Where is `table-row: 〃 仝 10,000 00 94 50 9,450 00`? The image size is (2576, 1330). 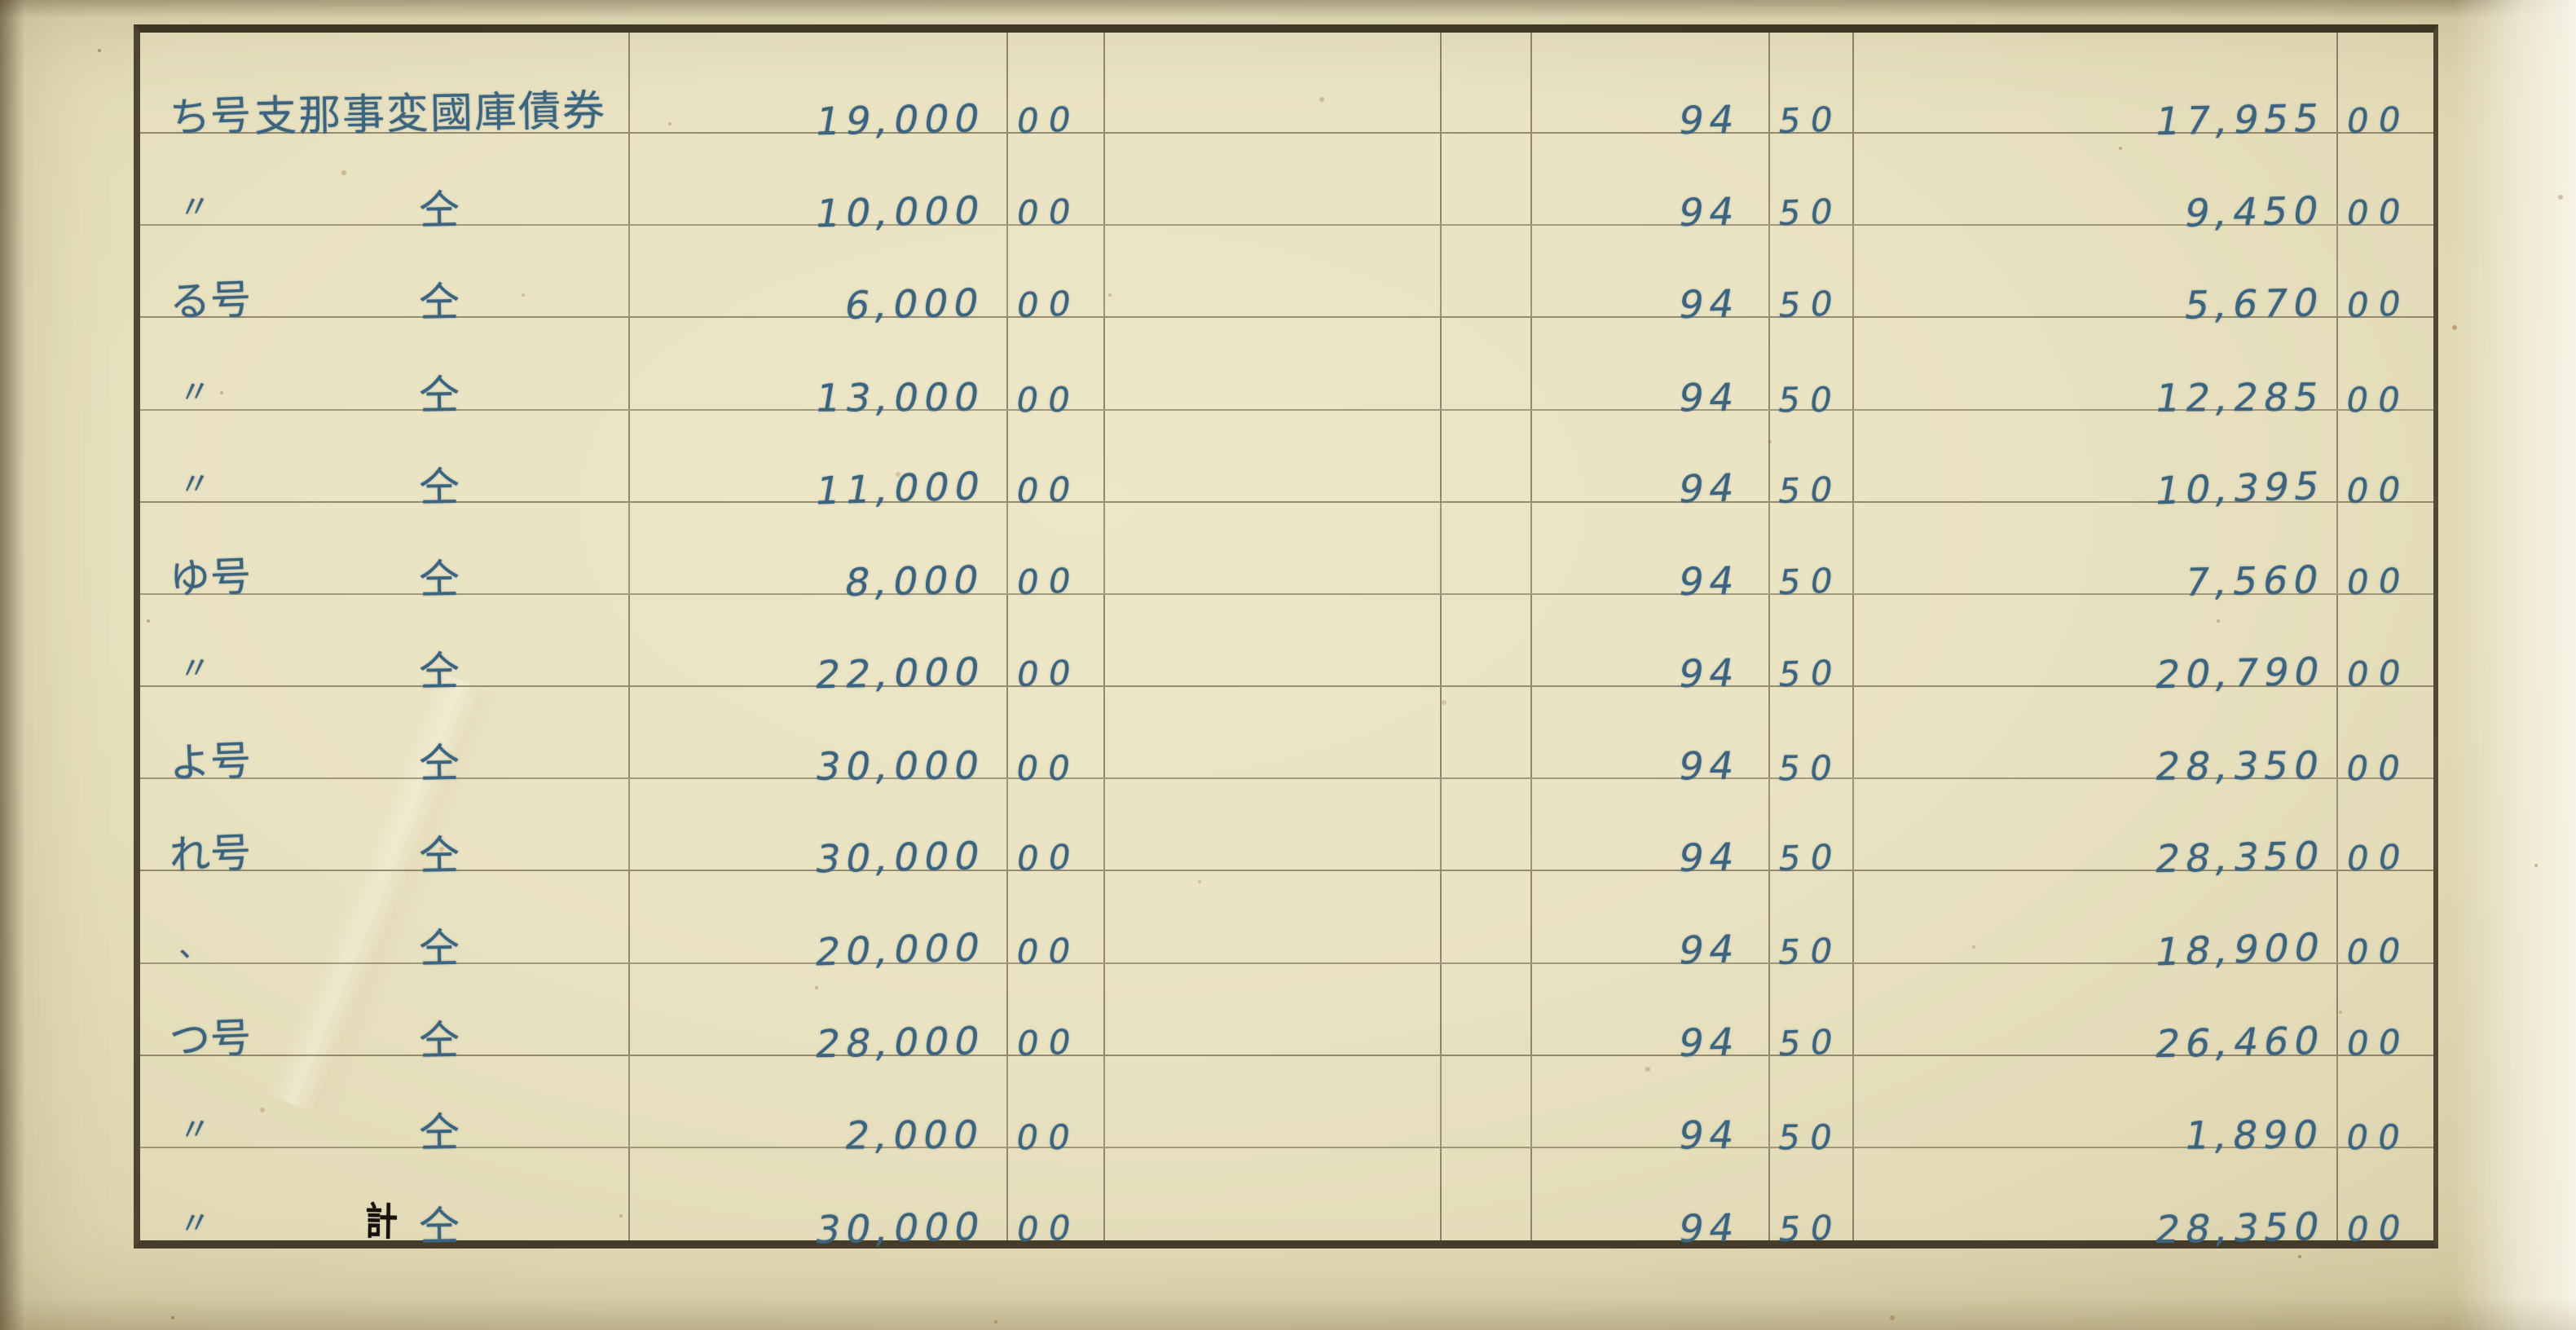
table-row: 〃 仝 10,000 00 94 50 9,450 00 is located at coordinates (1287, 185).